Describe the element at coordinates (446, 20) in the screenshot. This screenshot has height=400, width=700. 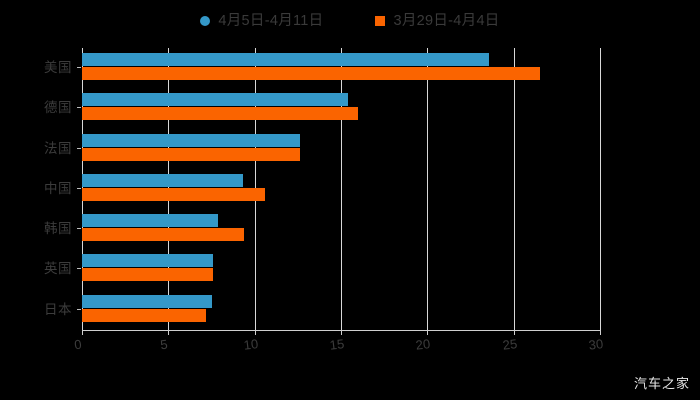
I see `legend-label-series-2: 3月29日-4月4日` at that location.